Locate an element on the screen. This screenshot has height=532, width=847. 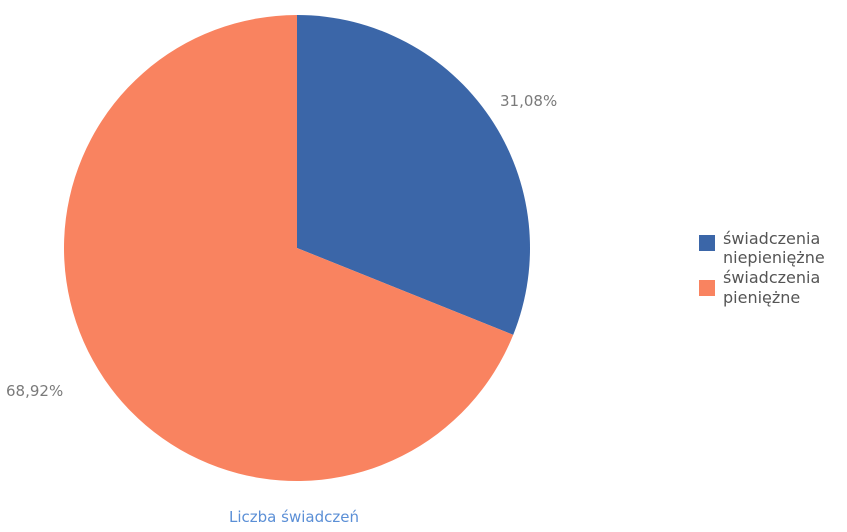
legend-text-pieniezne-line2: pieniężne is located at coordinates (761, 297).